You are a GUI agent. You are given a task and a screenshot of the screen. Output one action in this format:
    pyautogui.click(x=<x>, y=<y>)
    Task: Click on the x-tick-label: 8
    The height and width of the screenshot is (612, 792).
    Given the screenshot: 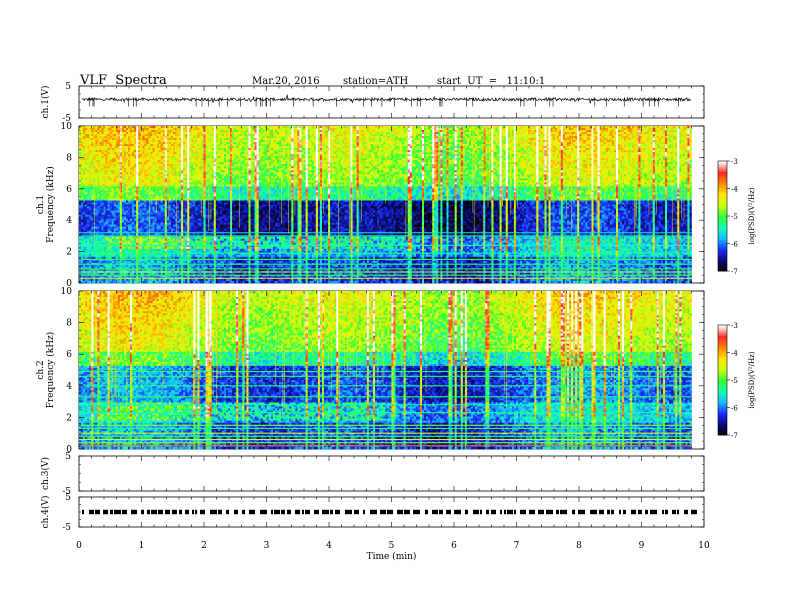 What is the action you would take?
    pyautogui.click(x=579, y=546)
    